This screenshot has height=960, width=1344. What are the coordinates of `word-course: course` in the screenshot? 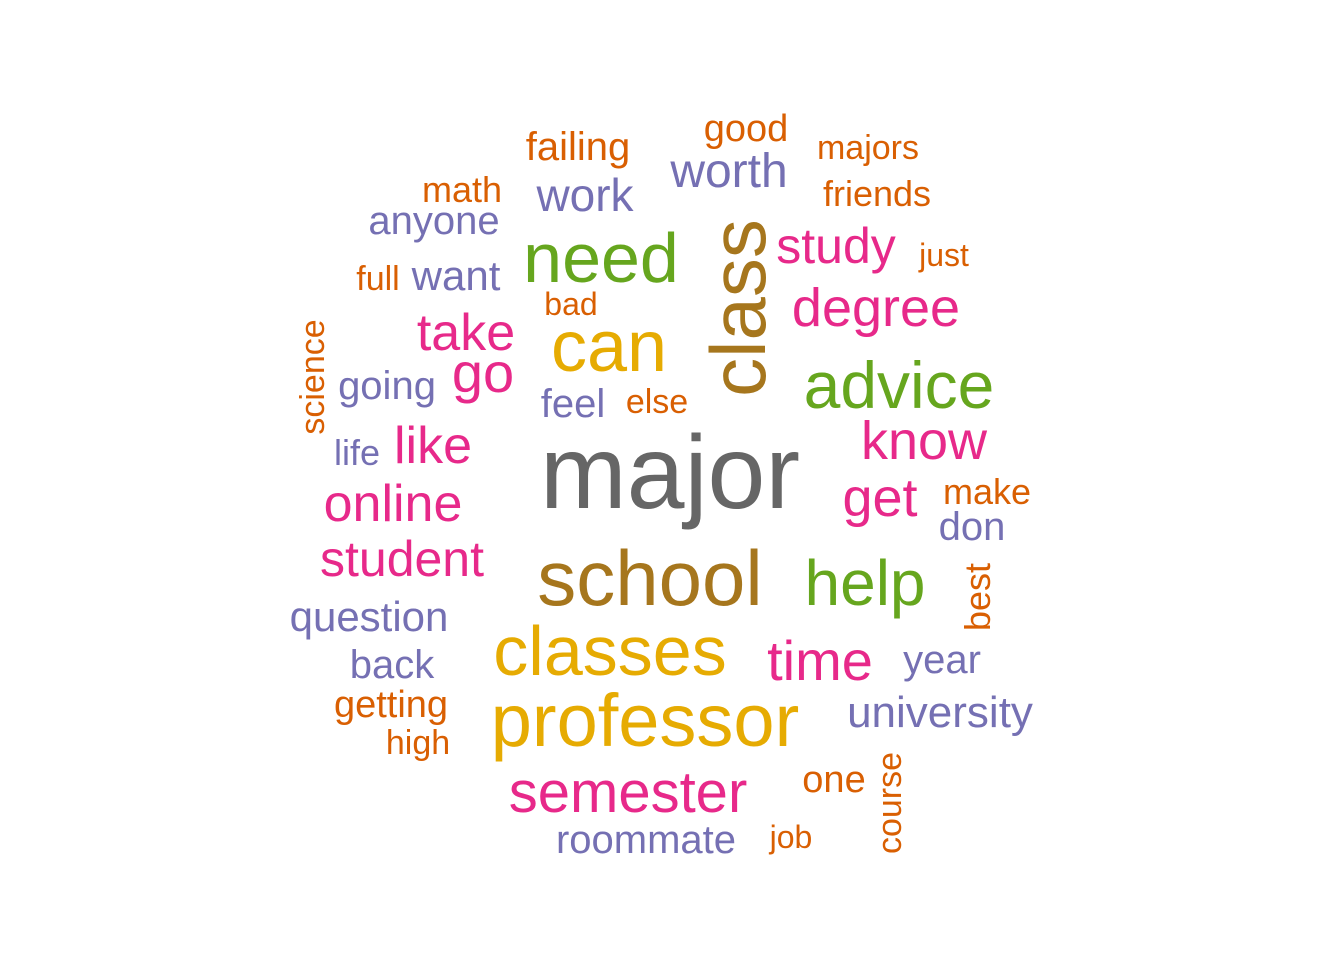 It's located at (890, 803).